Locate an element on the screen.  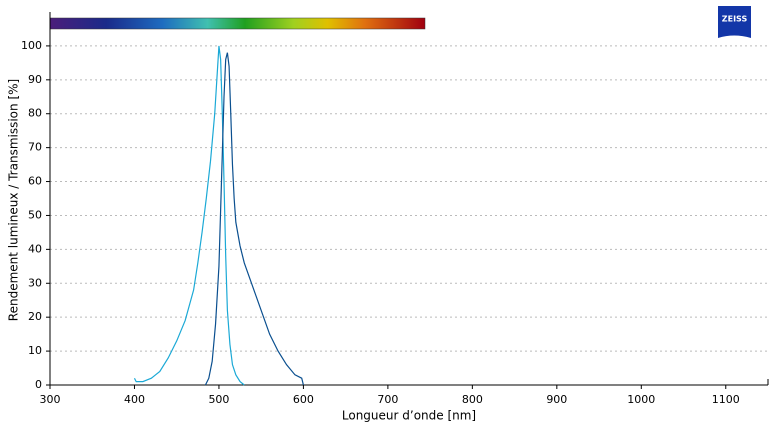
y-axis-label: Rendement lumineux / Transmission [%] is located at coordinates (14, 200).